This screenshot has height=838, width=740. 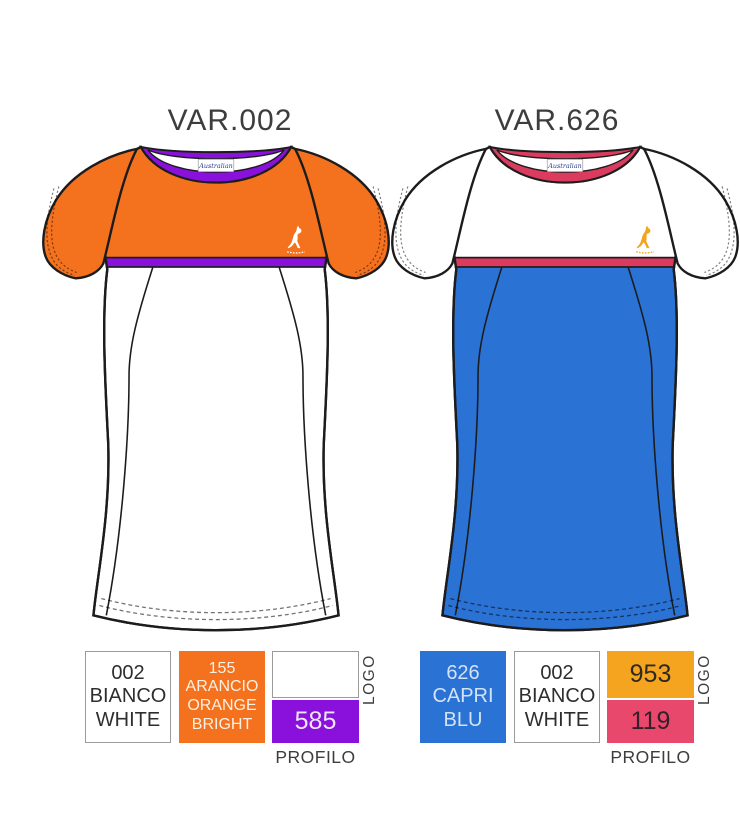 I want to click on swatch-code: 155, so click(x=222, y=668).